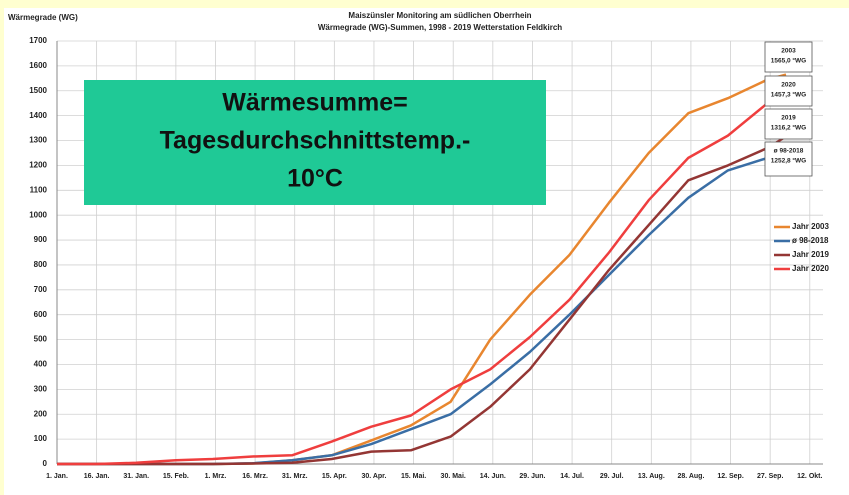  What do you see at coordinates (770, 476) in the screenshot?
I see `x-tick-label: 27. Sep.` at bounding box center [770, 476].